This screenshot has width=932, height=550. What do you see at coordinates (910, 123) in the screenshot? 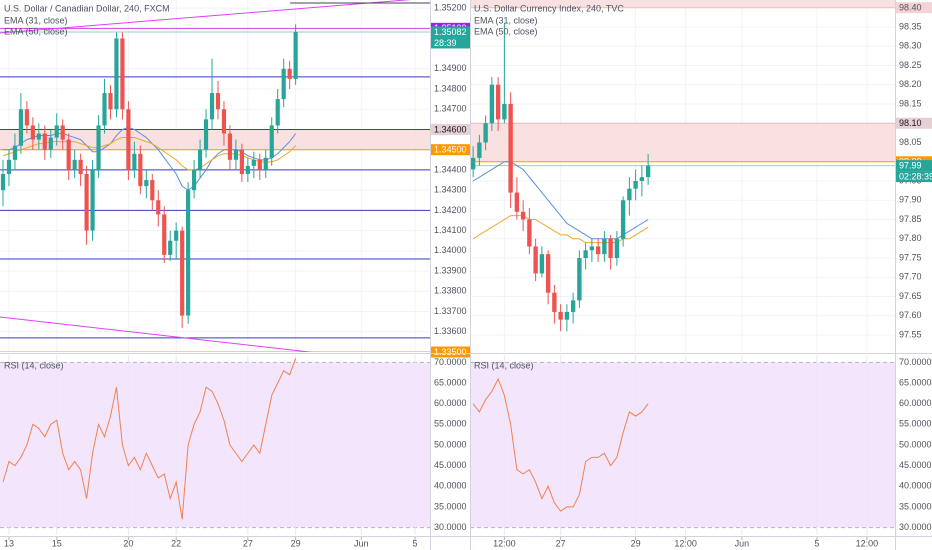
I see `price-tag-label: 98.10` at bounding box center [910, 123].